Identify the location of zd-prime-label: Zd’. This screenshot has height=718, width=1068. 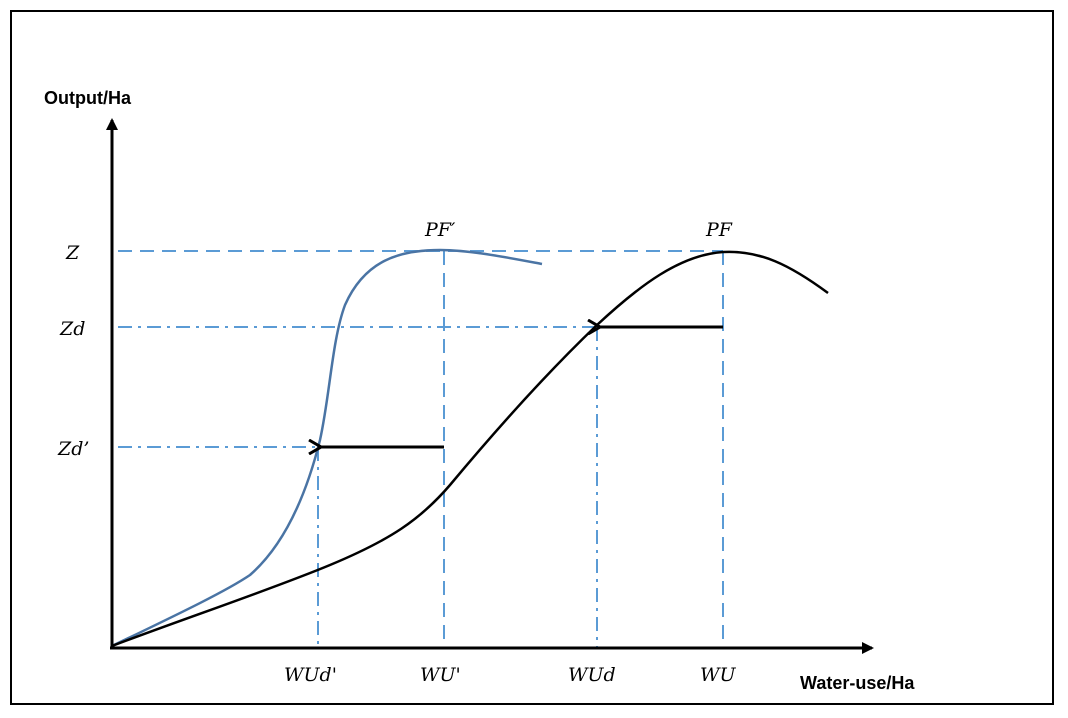
(73, 449).